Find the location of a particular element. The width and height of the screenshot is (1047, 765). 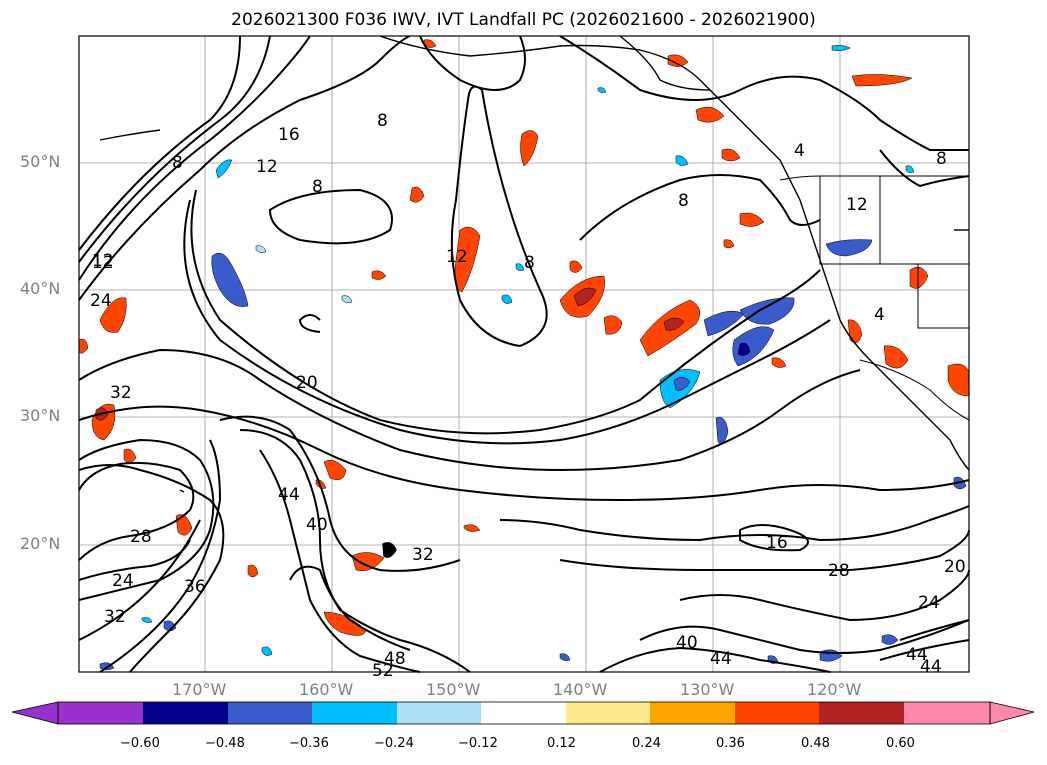

lon-label-120w: 120°W is located at coordinates (834, 689).